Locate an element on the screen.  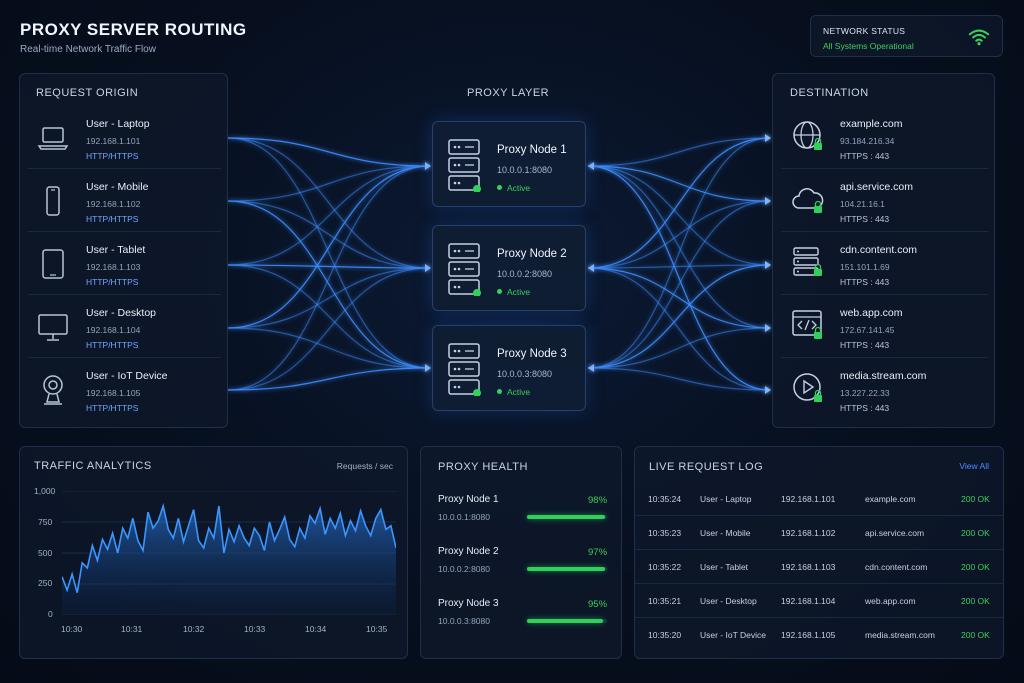
x-tick-label: 10:35 is located at coordinates (377, 629).